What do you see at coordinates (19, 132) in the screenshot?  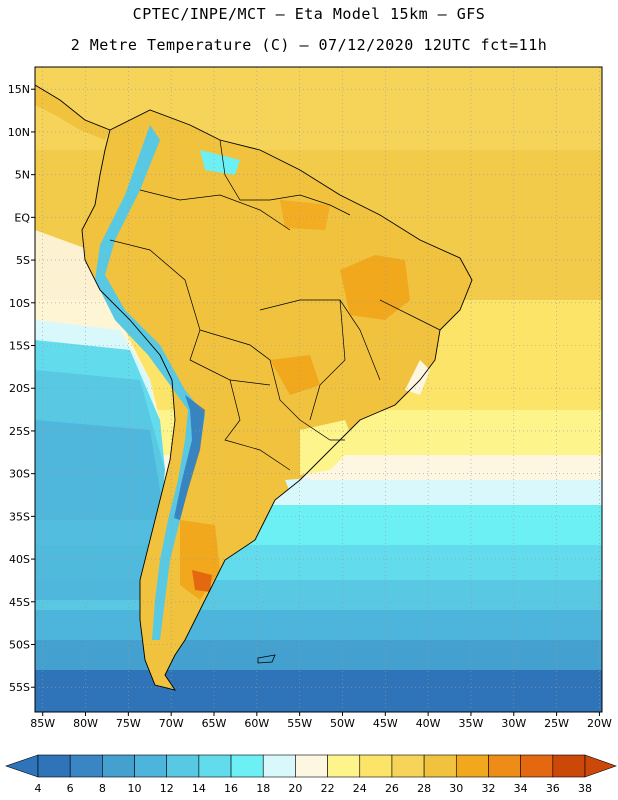 I see `lat-tick-label: 10N` at bounding box center [19, 132].